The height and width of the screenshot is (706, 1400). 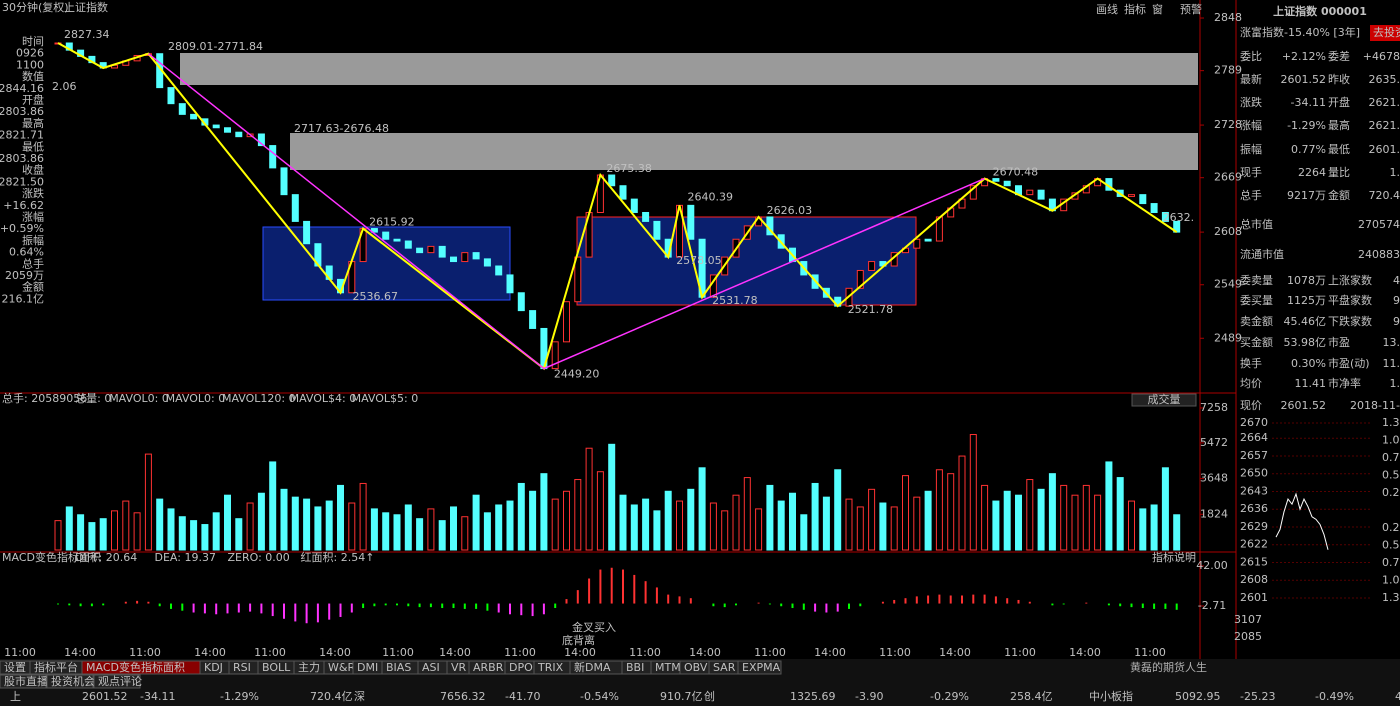 I want to click on tab: MACD变色指标面积, so click(x=135, y=667).